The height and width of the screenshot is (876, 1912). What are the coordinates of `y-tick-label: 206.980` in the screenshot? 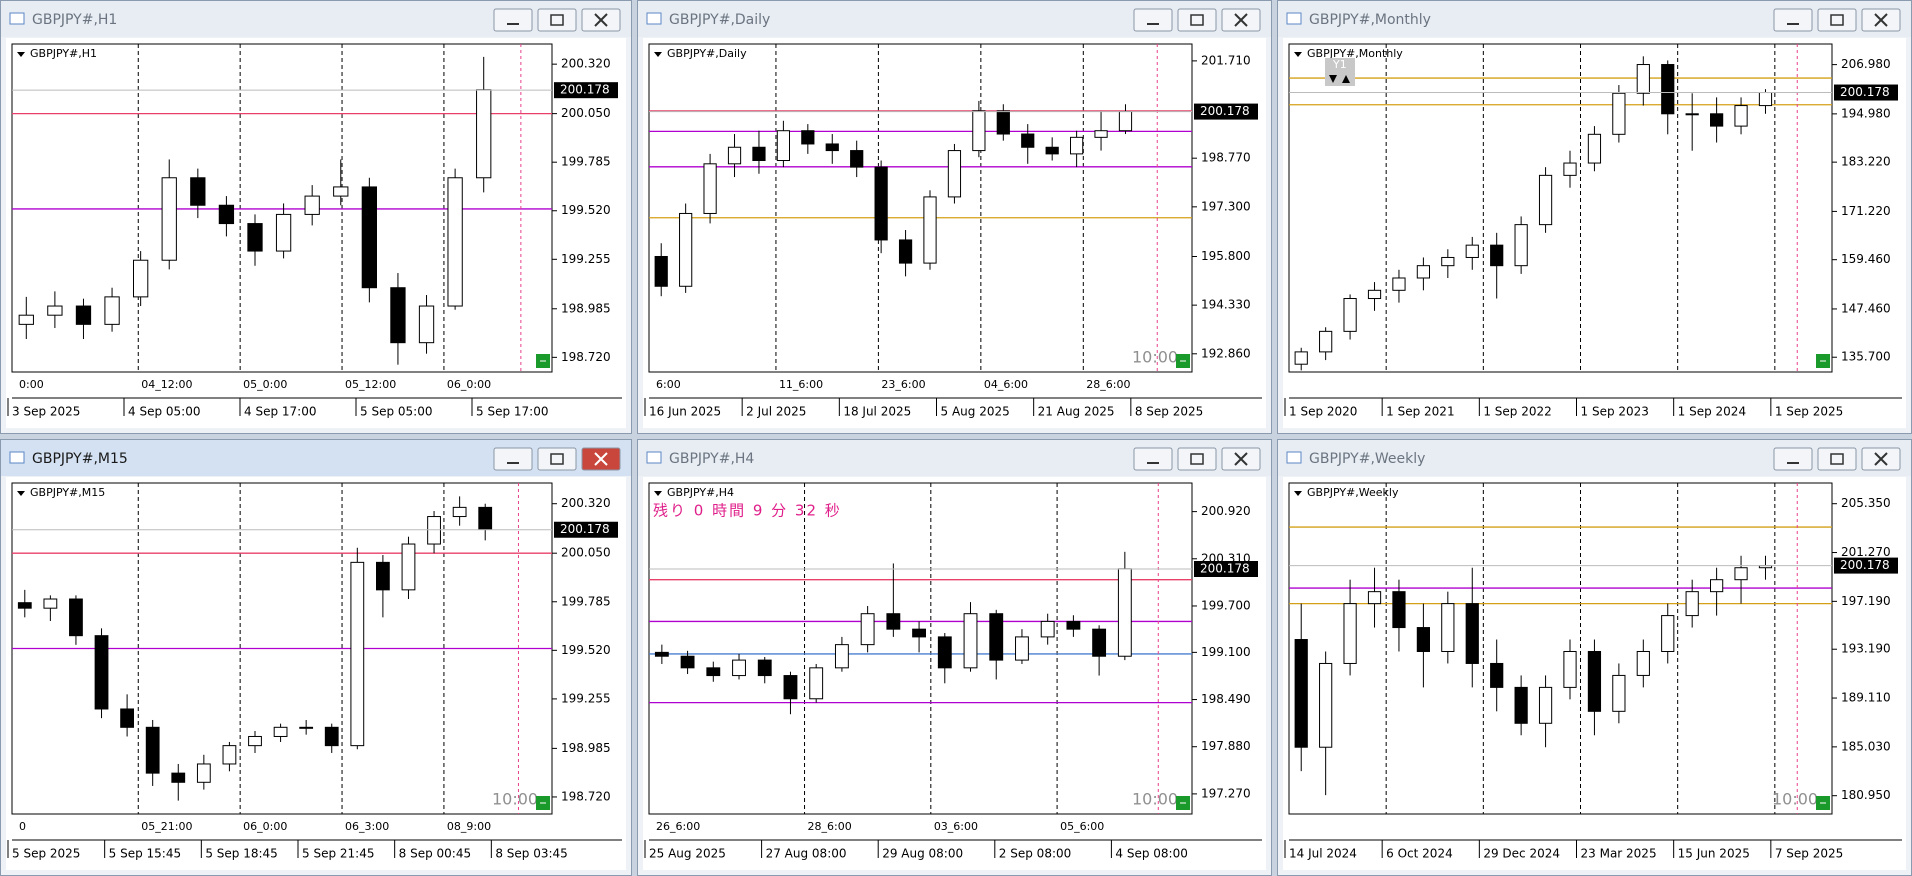 It's located at (1866, 64).